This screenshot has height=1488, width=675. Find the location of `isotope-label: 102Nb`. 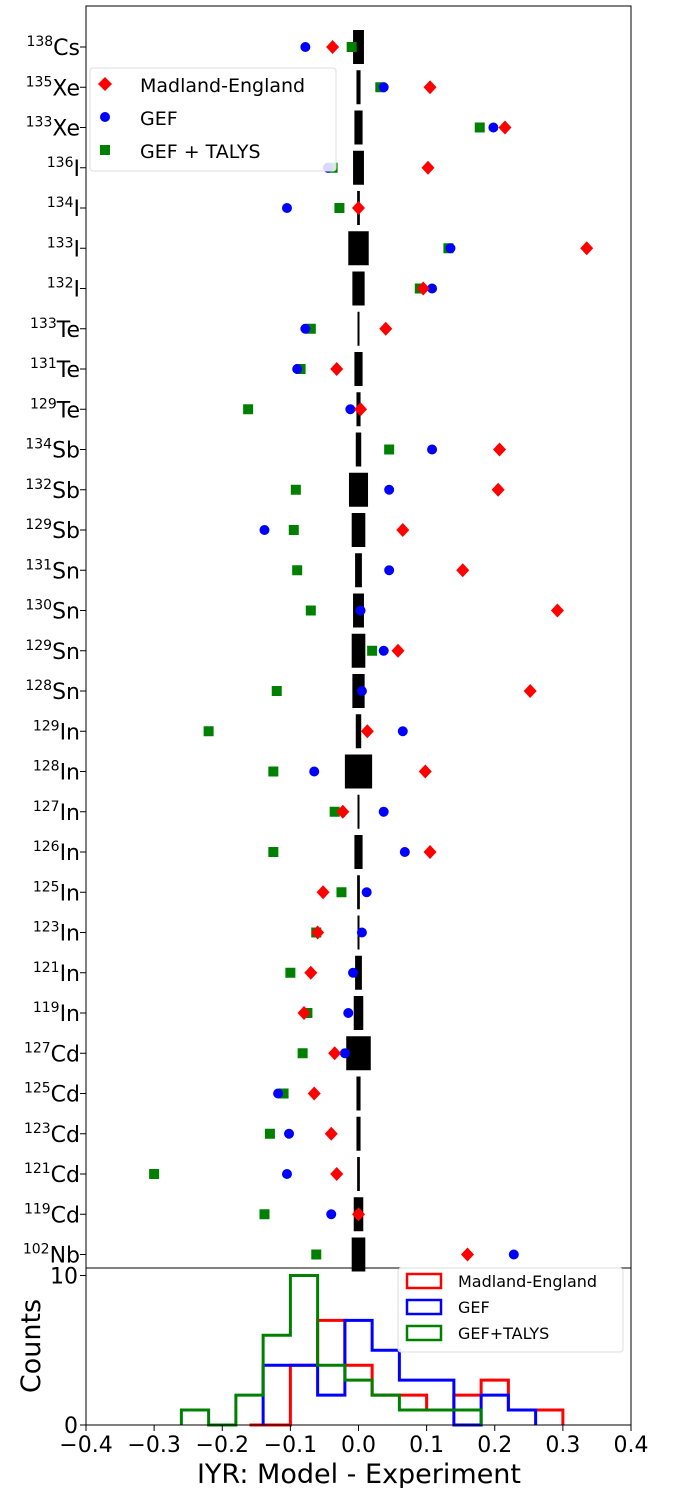

isotope-label: 102Nb is located at coordinates (51, 1255).